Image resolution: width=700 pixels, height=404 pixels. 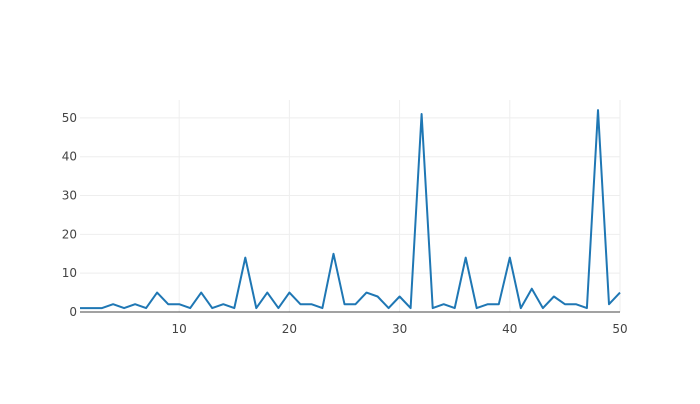 What do you see at coordinates (289, 329) in the screenshot?
I see `x-tick-label: 20` at bounding box center [289, 329].